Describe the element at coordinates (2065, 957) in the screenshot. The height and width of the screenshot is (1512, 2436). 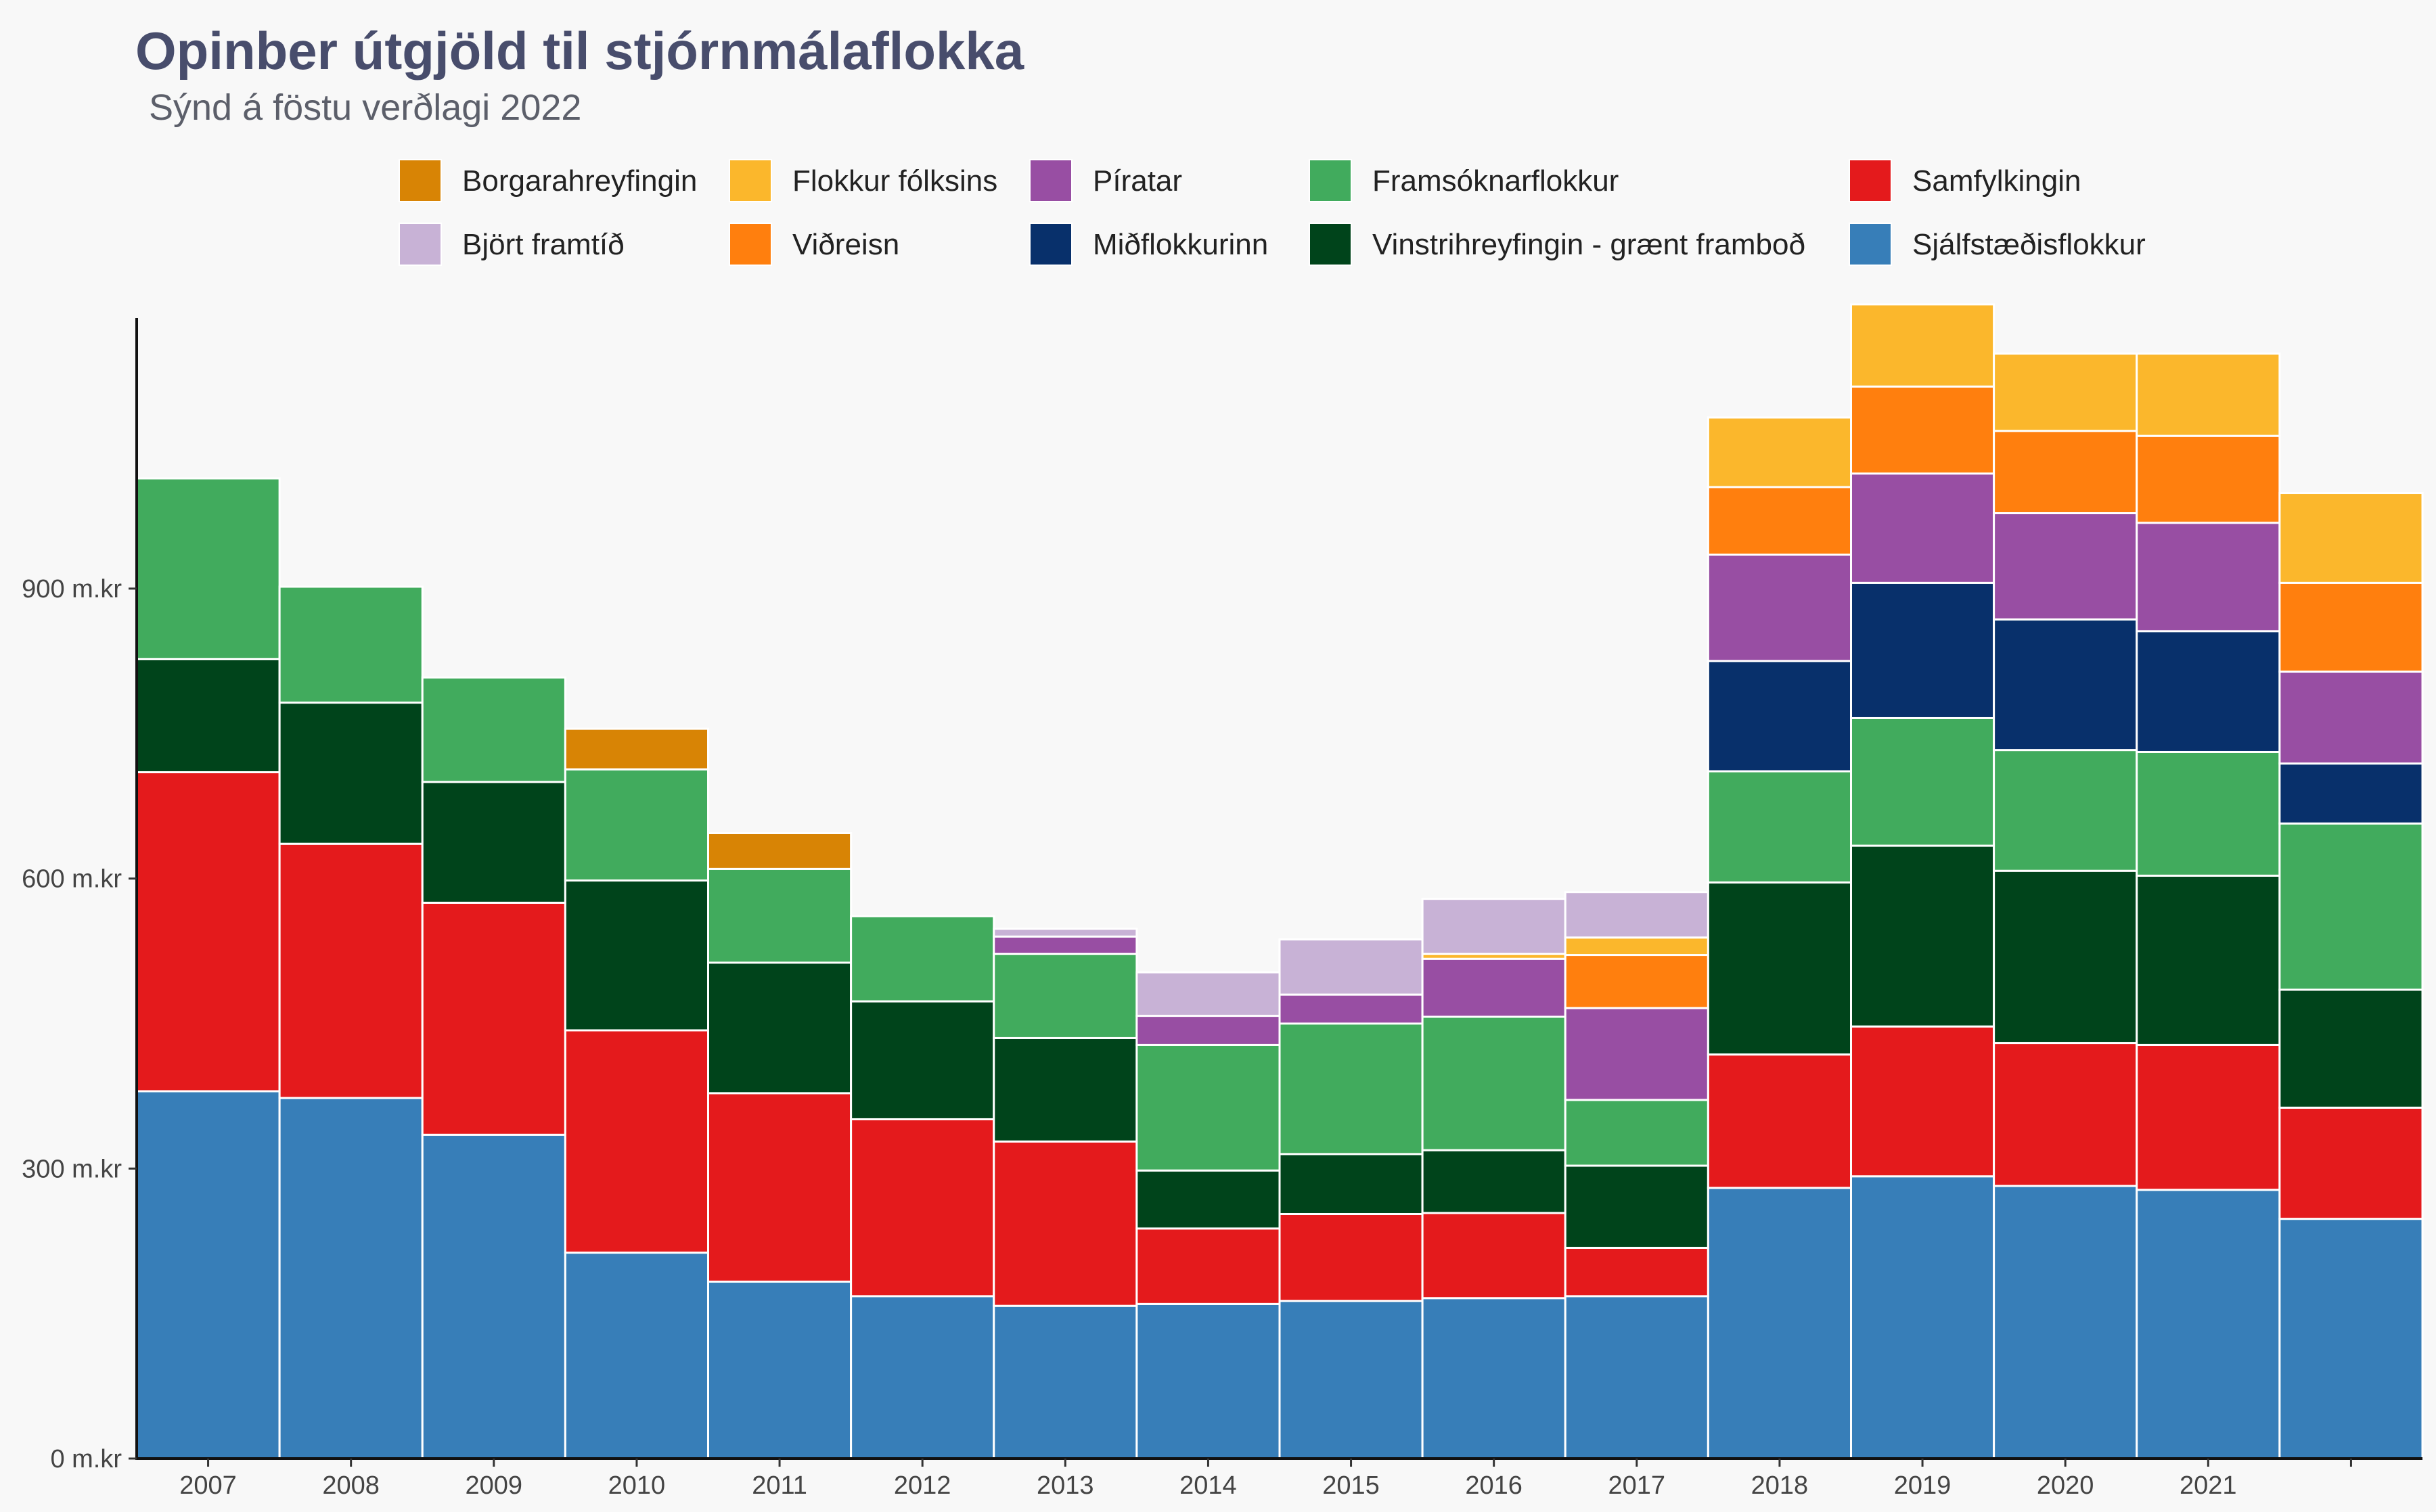
I see `bar-vinstrihreyfingin-gr-nt-frambo-2020` at that location.